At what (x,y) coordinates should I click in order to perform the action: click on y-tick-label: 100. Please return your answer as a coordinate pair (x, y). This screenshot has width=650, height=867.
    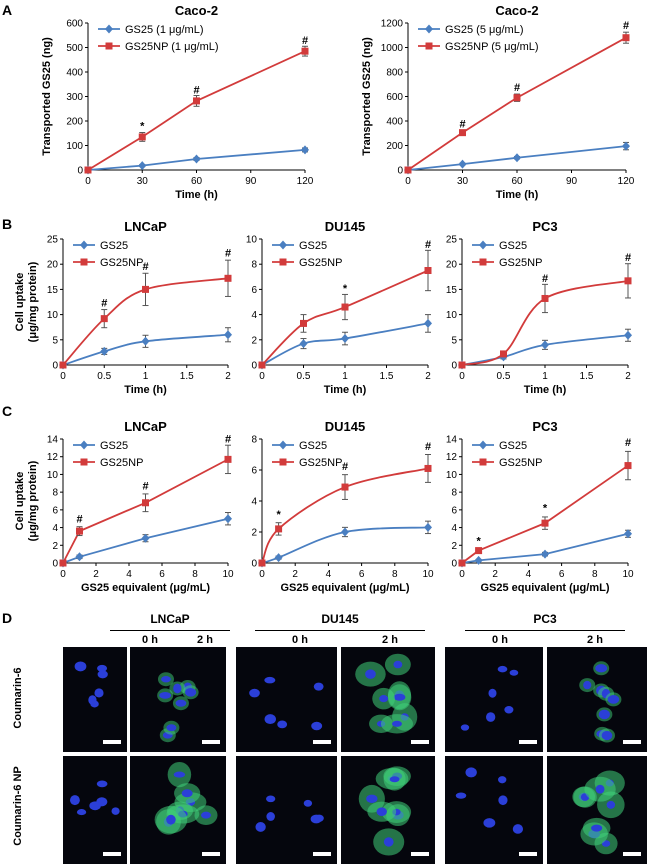
    Looking at the image, I should click on (74, 146).